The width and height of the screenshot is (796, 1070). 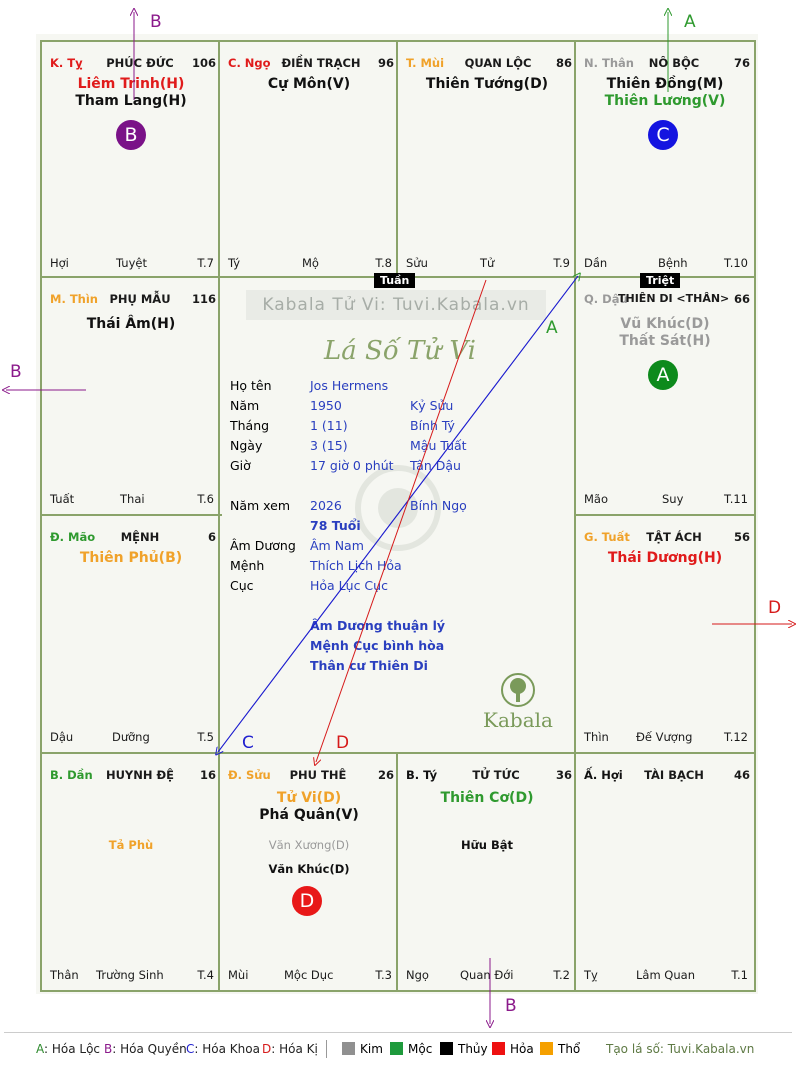 What do you see at coordinates (411, 1049) in the screenshot?
I see `legend-element-moc: Mộc` at bounding box center [411, 1049].